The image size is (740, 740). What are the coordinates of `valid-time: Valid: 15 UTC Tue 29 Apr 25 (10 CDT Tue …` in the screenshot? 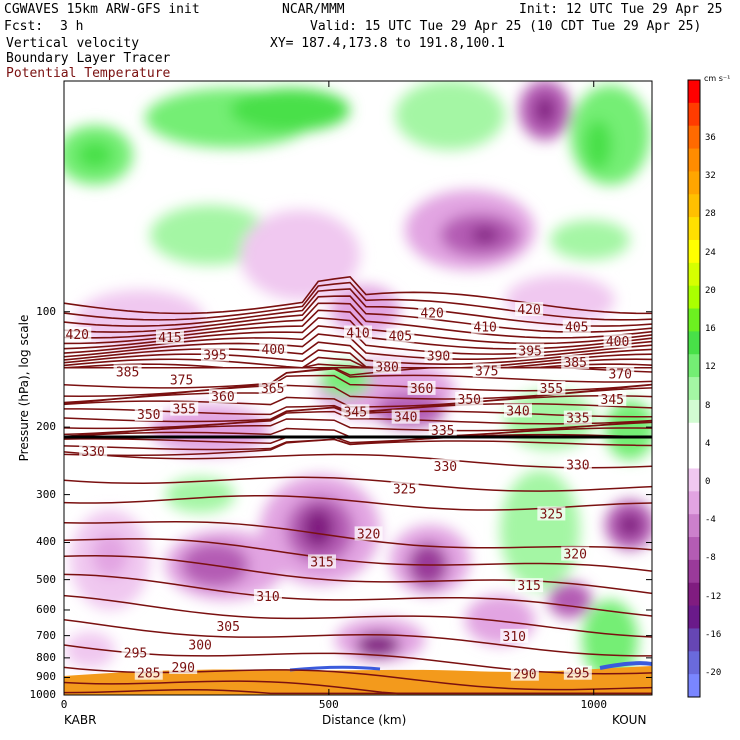 It's located at (506, 26).